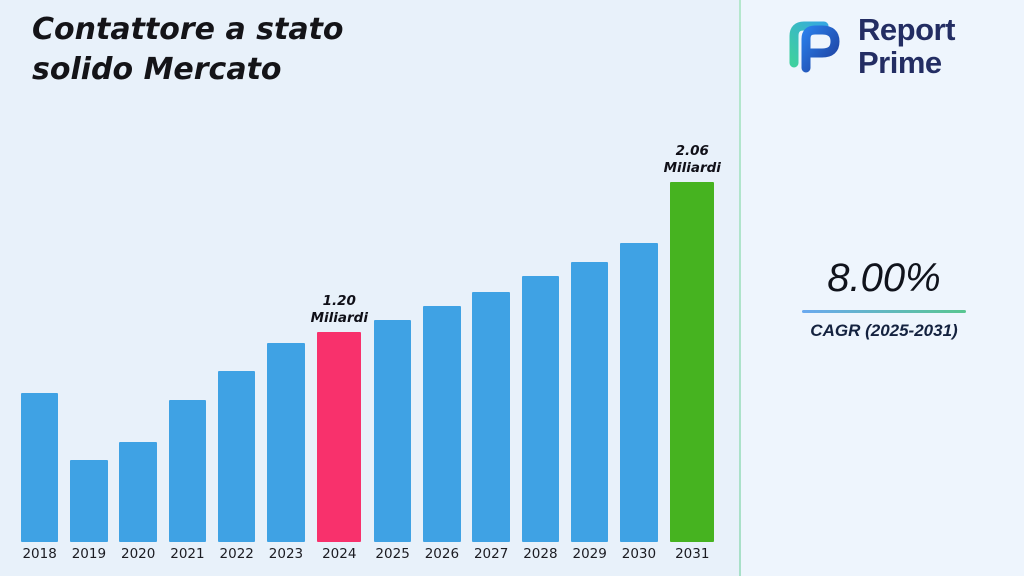 The height and width of the screenshot is (576, 1024). I want to click on bar-2021, so click(187, 471).